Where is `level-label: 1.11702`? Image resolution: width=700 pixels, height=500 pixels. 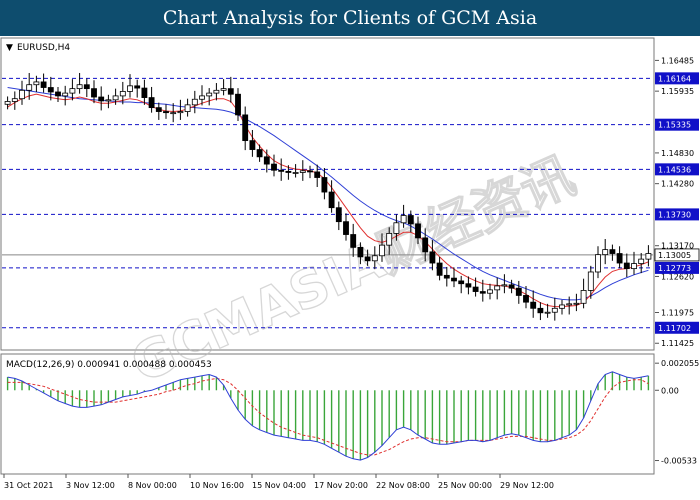 level-label: 1.11702 is located at coordinates (674, 328).